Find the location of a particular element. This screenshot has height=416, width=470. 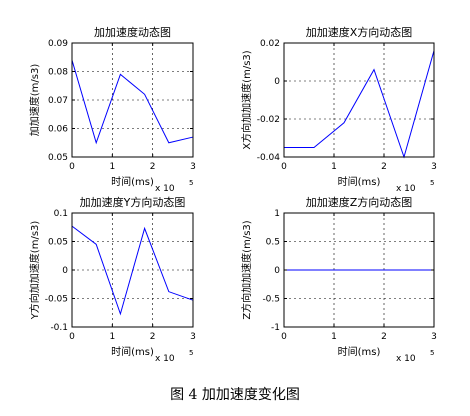

y-tick-label: 0.09 is located at coordinates (58, 44).